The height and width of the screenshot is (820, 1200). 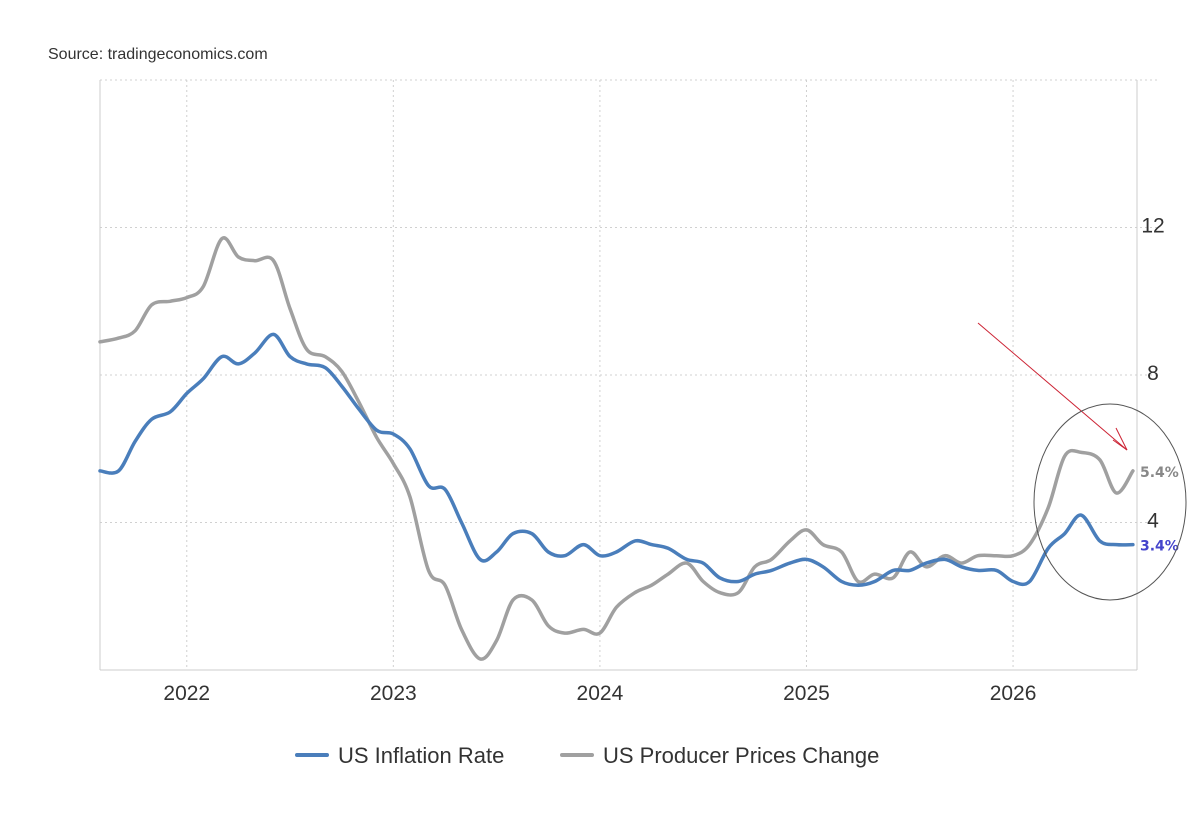 What do you see at coordinates (741, 755) in the screenshot?
I see `legend-label-ppi: US Producer Prices Change` at bounding box center [741, 755].